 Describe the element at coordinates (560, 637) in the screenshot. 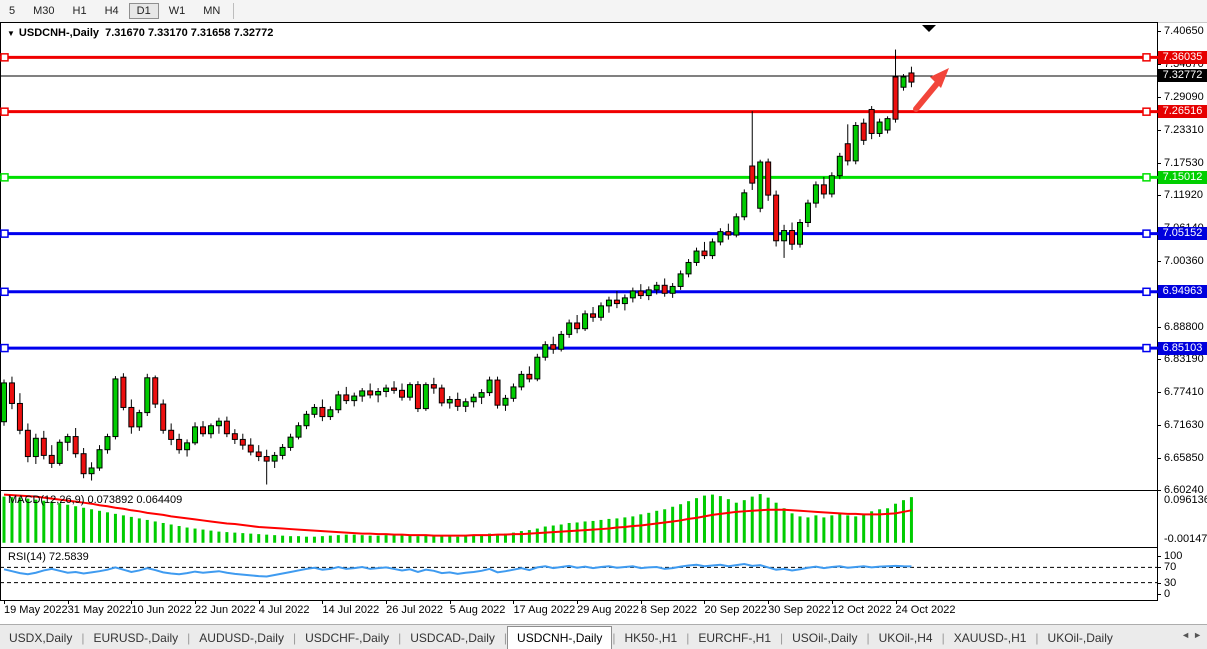

I see `chart-tab-usdcnh-daily: USDCNH-,Daily` at that location.